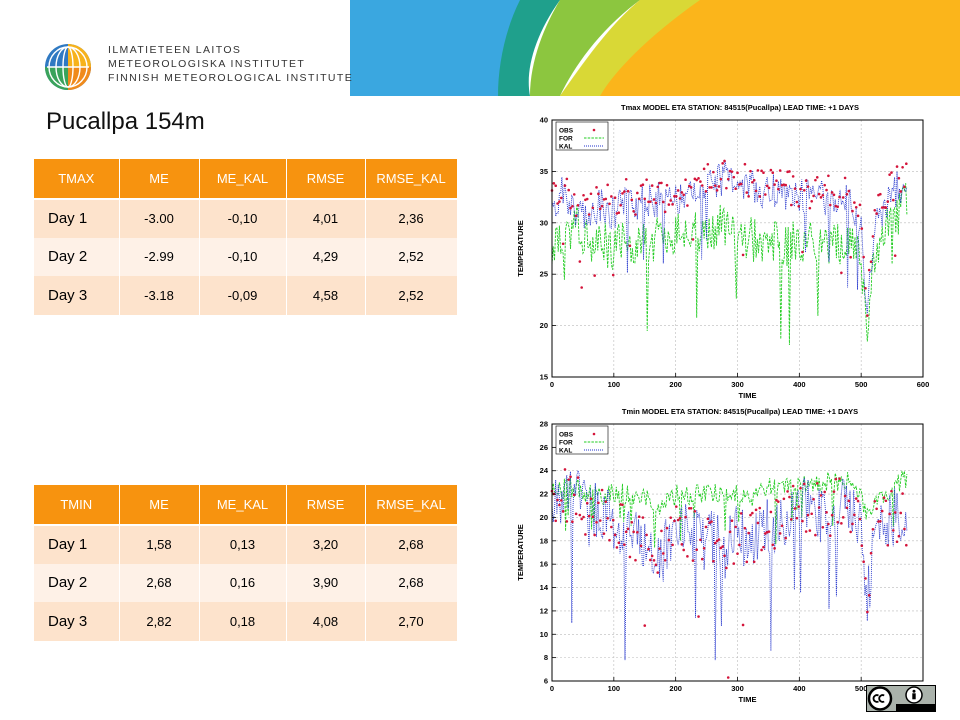  What do you see at coordinates (243, 179) in the screenshot?
I see `header-cell: ME_KAL` at bounding box center [243, 179].